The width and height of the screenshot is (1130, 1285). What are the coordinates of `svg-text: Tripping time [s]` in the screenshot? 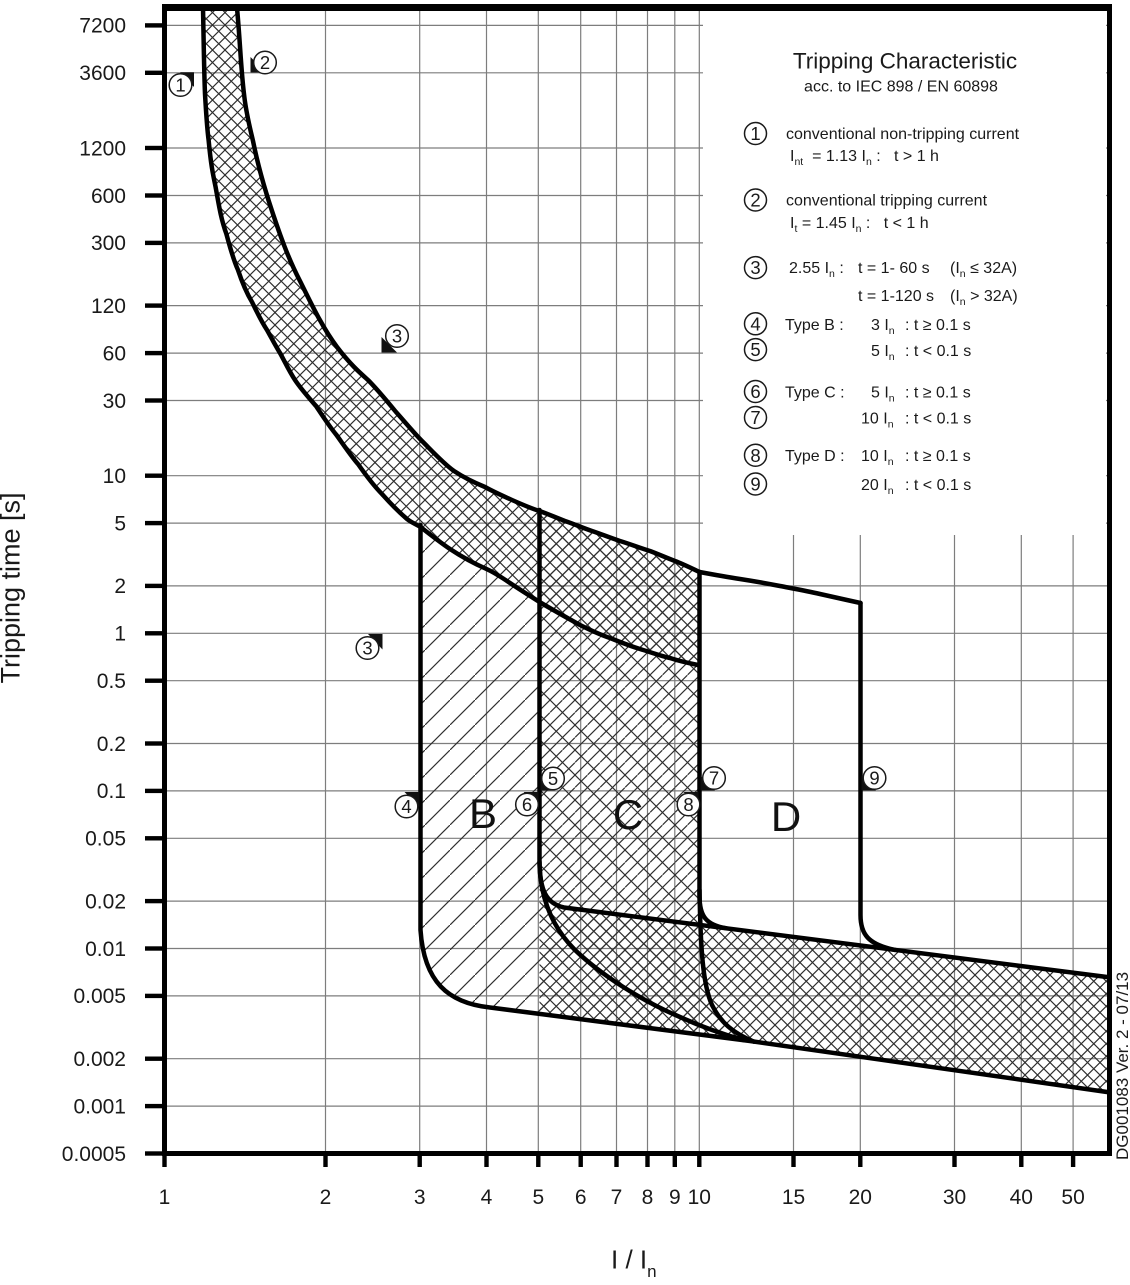 It's located at (13, 587).